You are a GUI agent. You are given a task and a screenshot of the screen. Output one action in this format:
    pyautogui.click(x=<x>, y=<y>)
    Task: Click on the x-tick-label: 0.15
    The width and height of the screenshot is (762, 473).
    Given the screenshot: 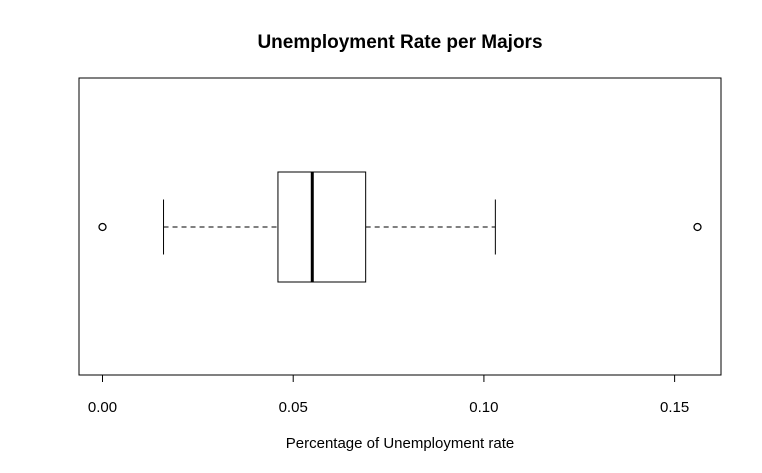 What is the action you would take?
    pyautogui.click(x=674, y=407)
    